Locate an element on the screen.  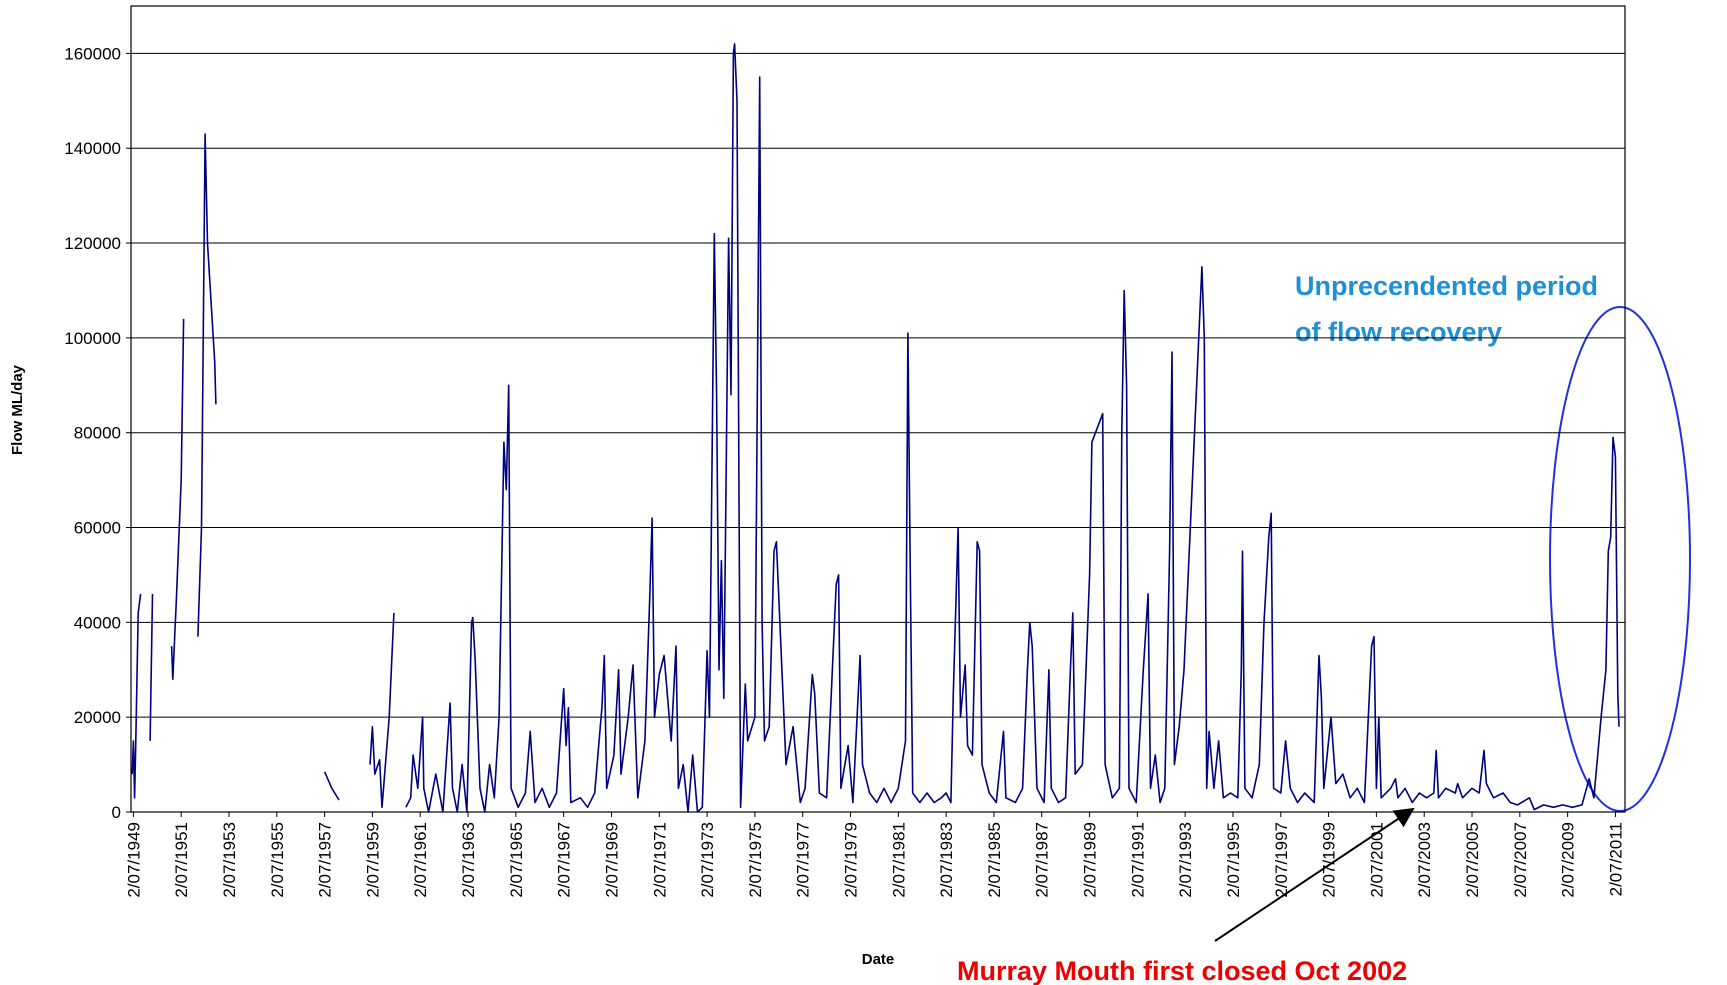
x-tick-label: 2/07/1989 is located at coordinates (1090, 860).